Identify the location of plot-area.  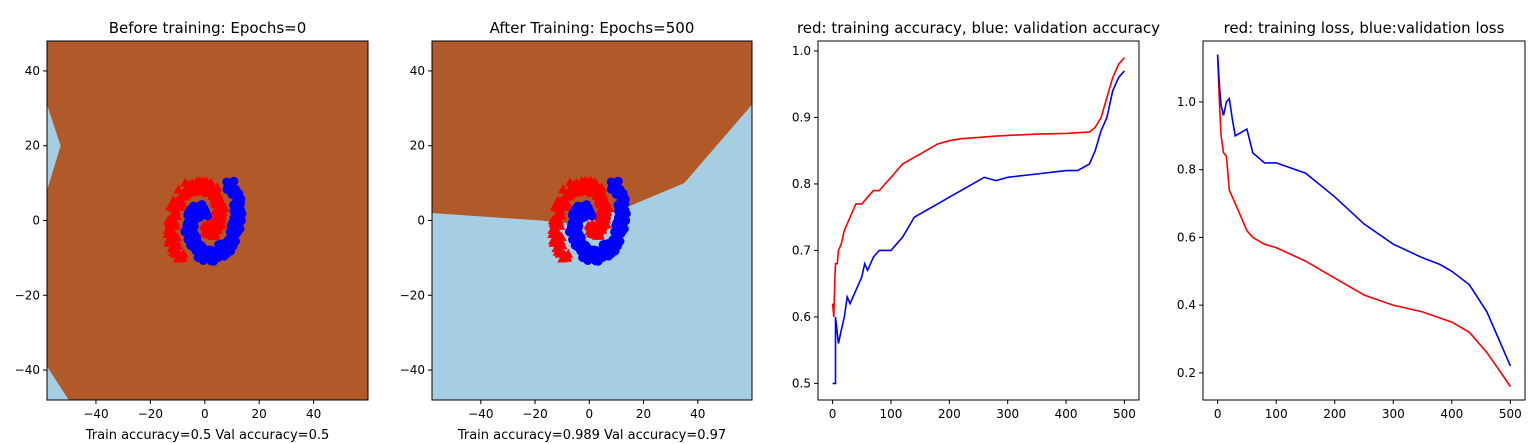
(978, 221).